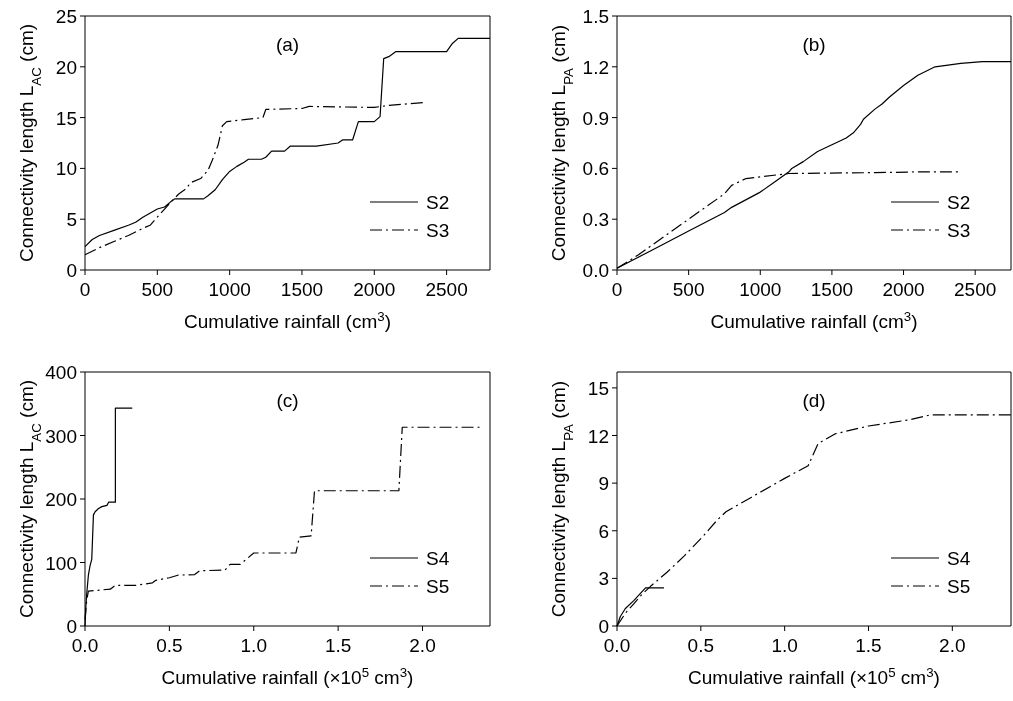 The width and height of the screenshot is (1013, 701). Describe the element at coordinates (287, 400) in the screenshot. I see `text: (c)` at that location.